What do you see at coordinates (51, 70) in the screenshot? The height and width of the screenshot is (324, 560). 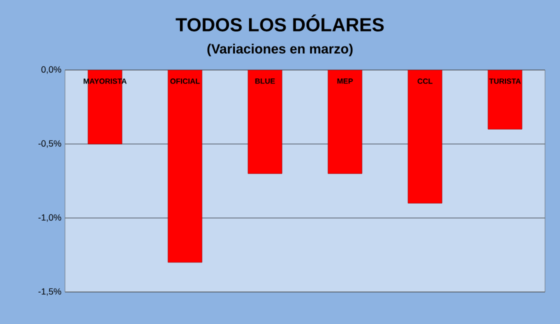 I see `y-tick-label: 0,0%` at bounding box center [51, 70].